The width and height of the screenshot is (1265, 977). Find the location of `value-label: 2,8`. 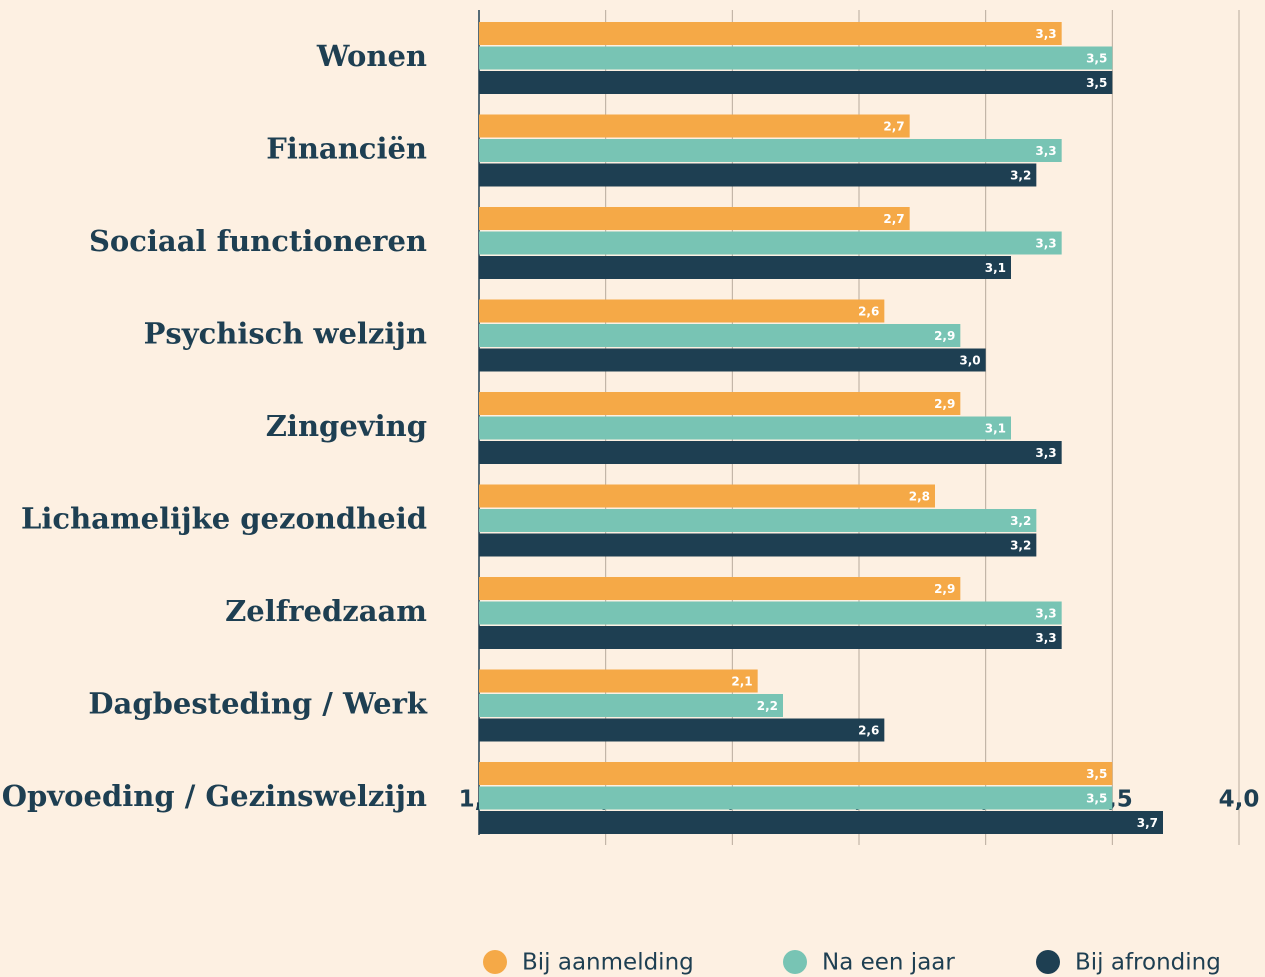

value-label: 2,8 is located at coordinates (919, 497).